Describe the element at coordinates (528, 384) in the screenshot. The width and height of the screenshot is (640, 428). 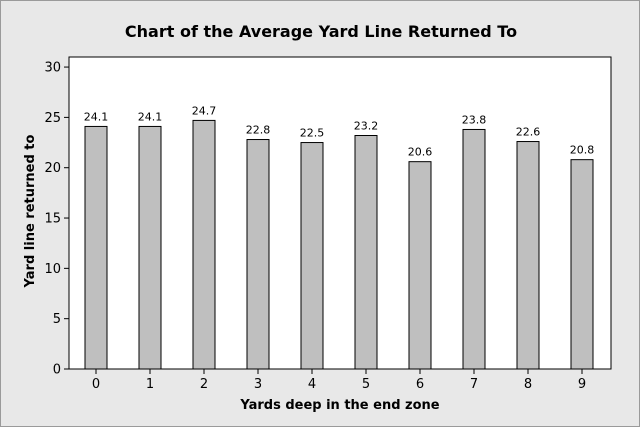
I see `x-tick-label: 8` at that location.